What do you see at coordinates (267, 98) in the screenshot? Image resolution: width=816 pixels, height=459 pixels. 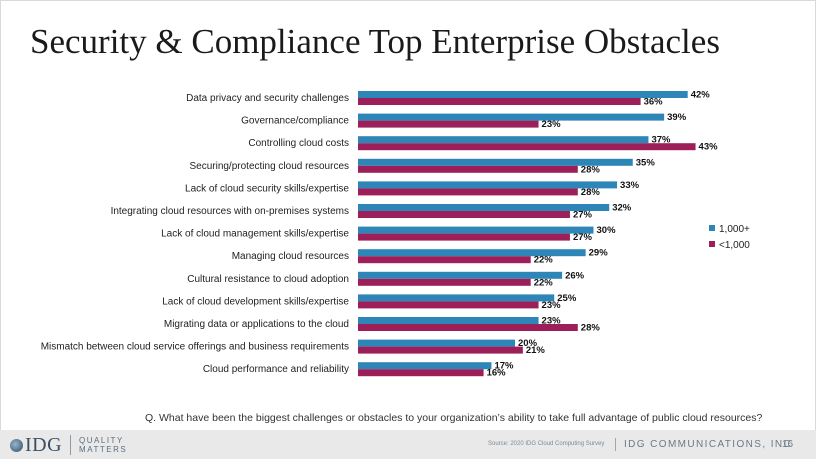 I see `category-label: Data privacy and security challenges` at bounding box center [267, 98].